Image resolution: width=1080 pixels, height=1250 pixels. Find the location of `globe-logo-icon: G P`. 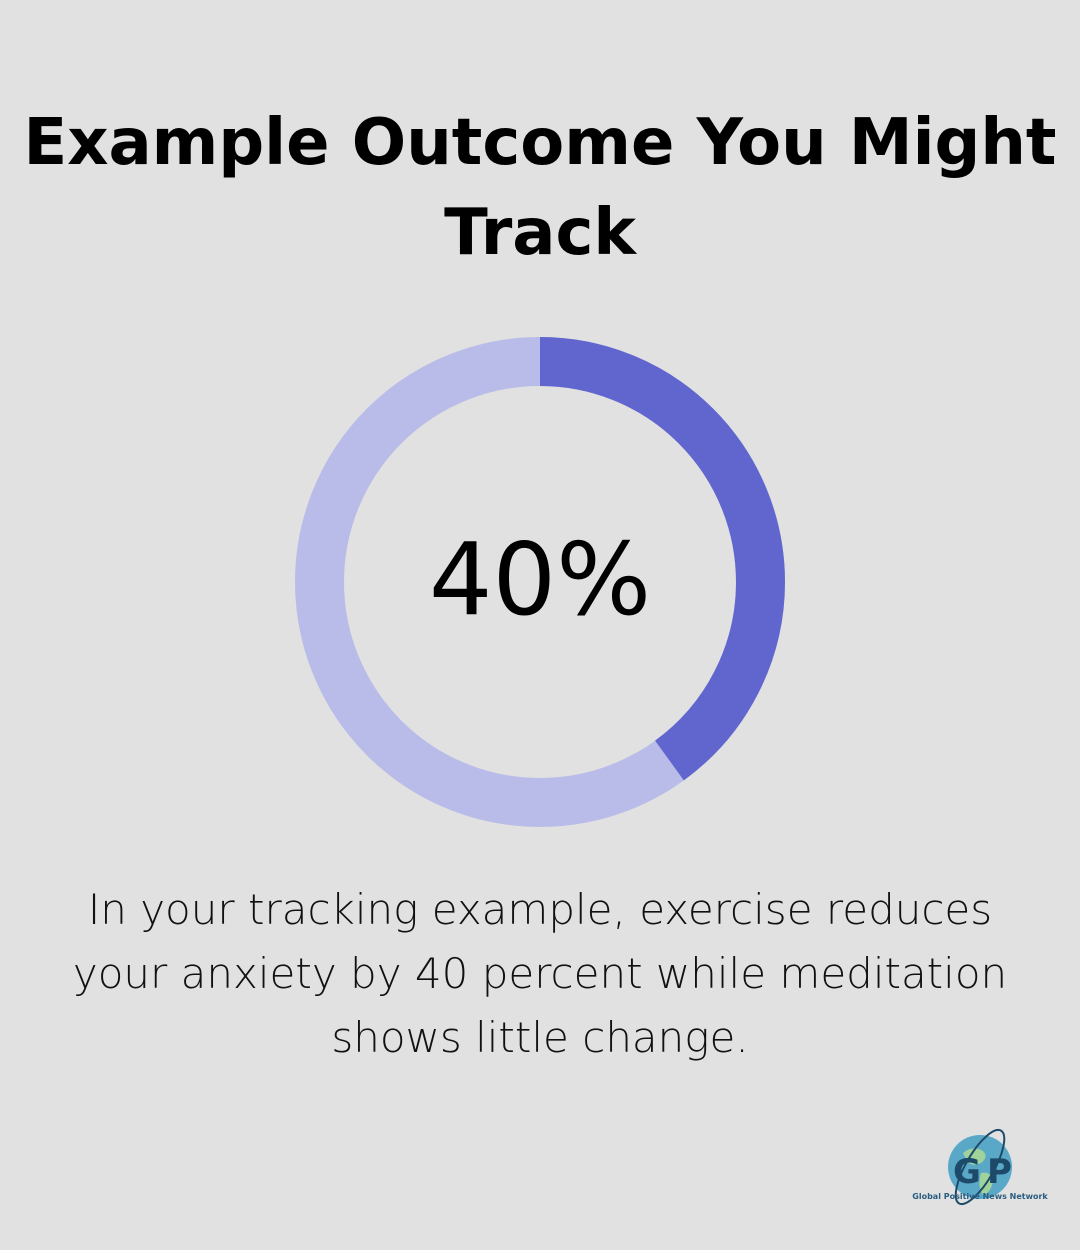

globe-logo-icon: G P is located at coordinates (980, 1167).